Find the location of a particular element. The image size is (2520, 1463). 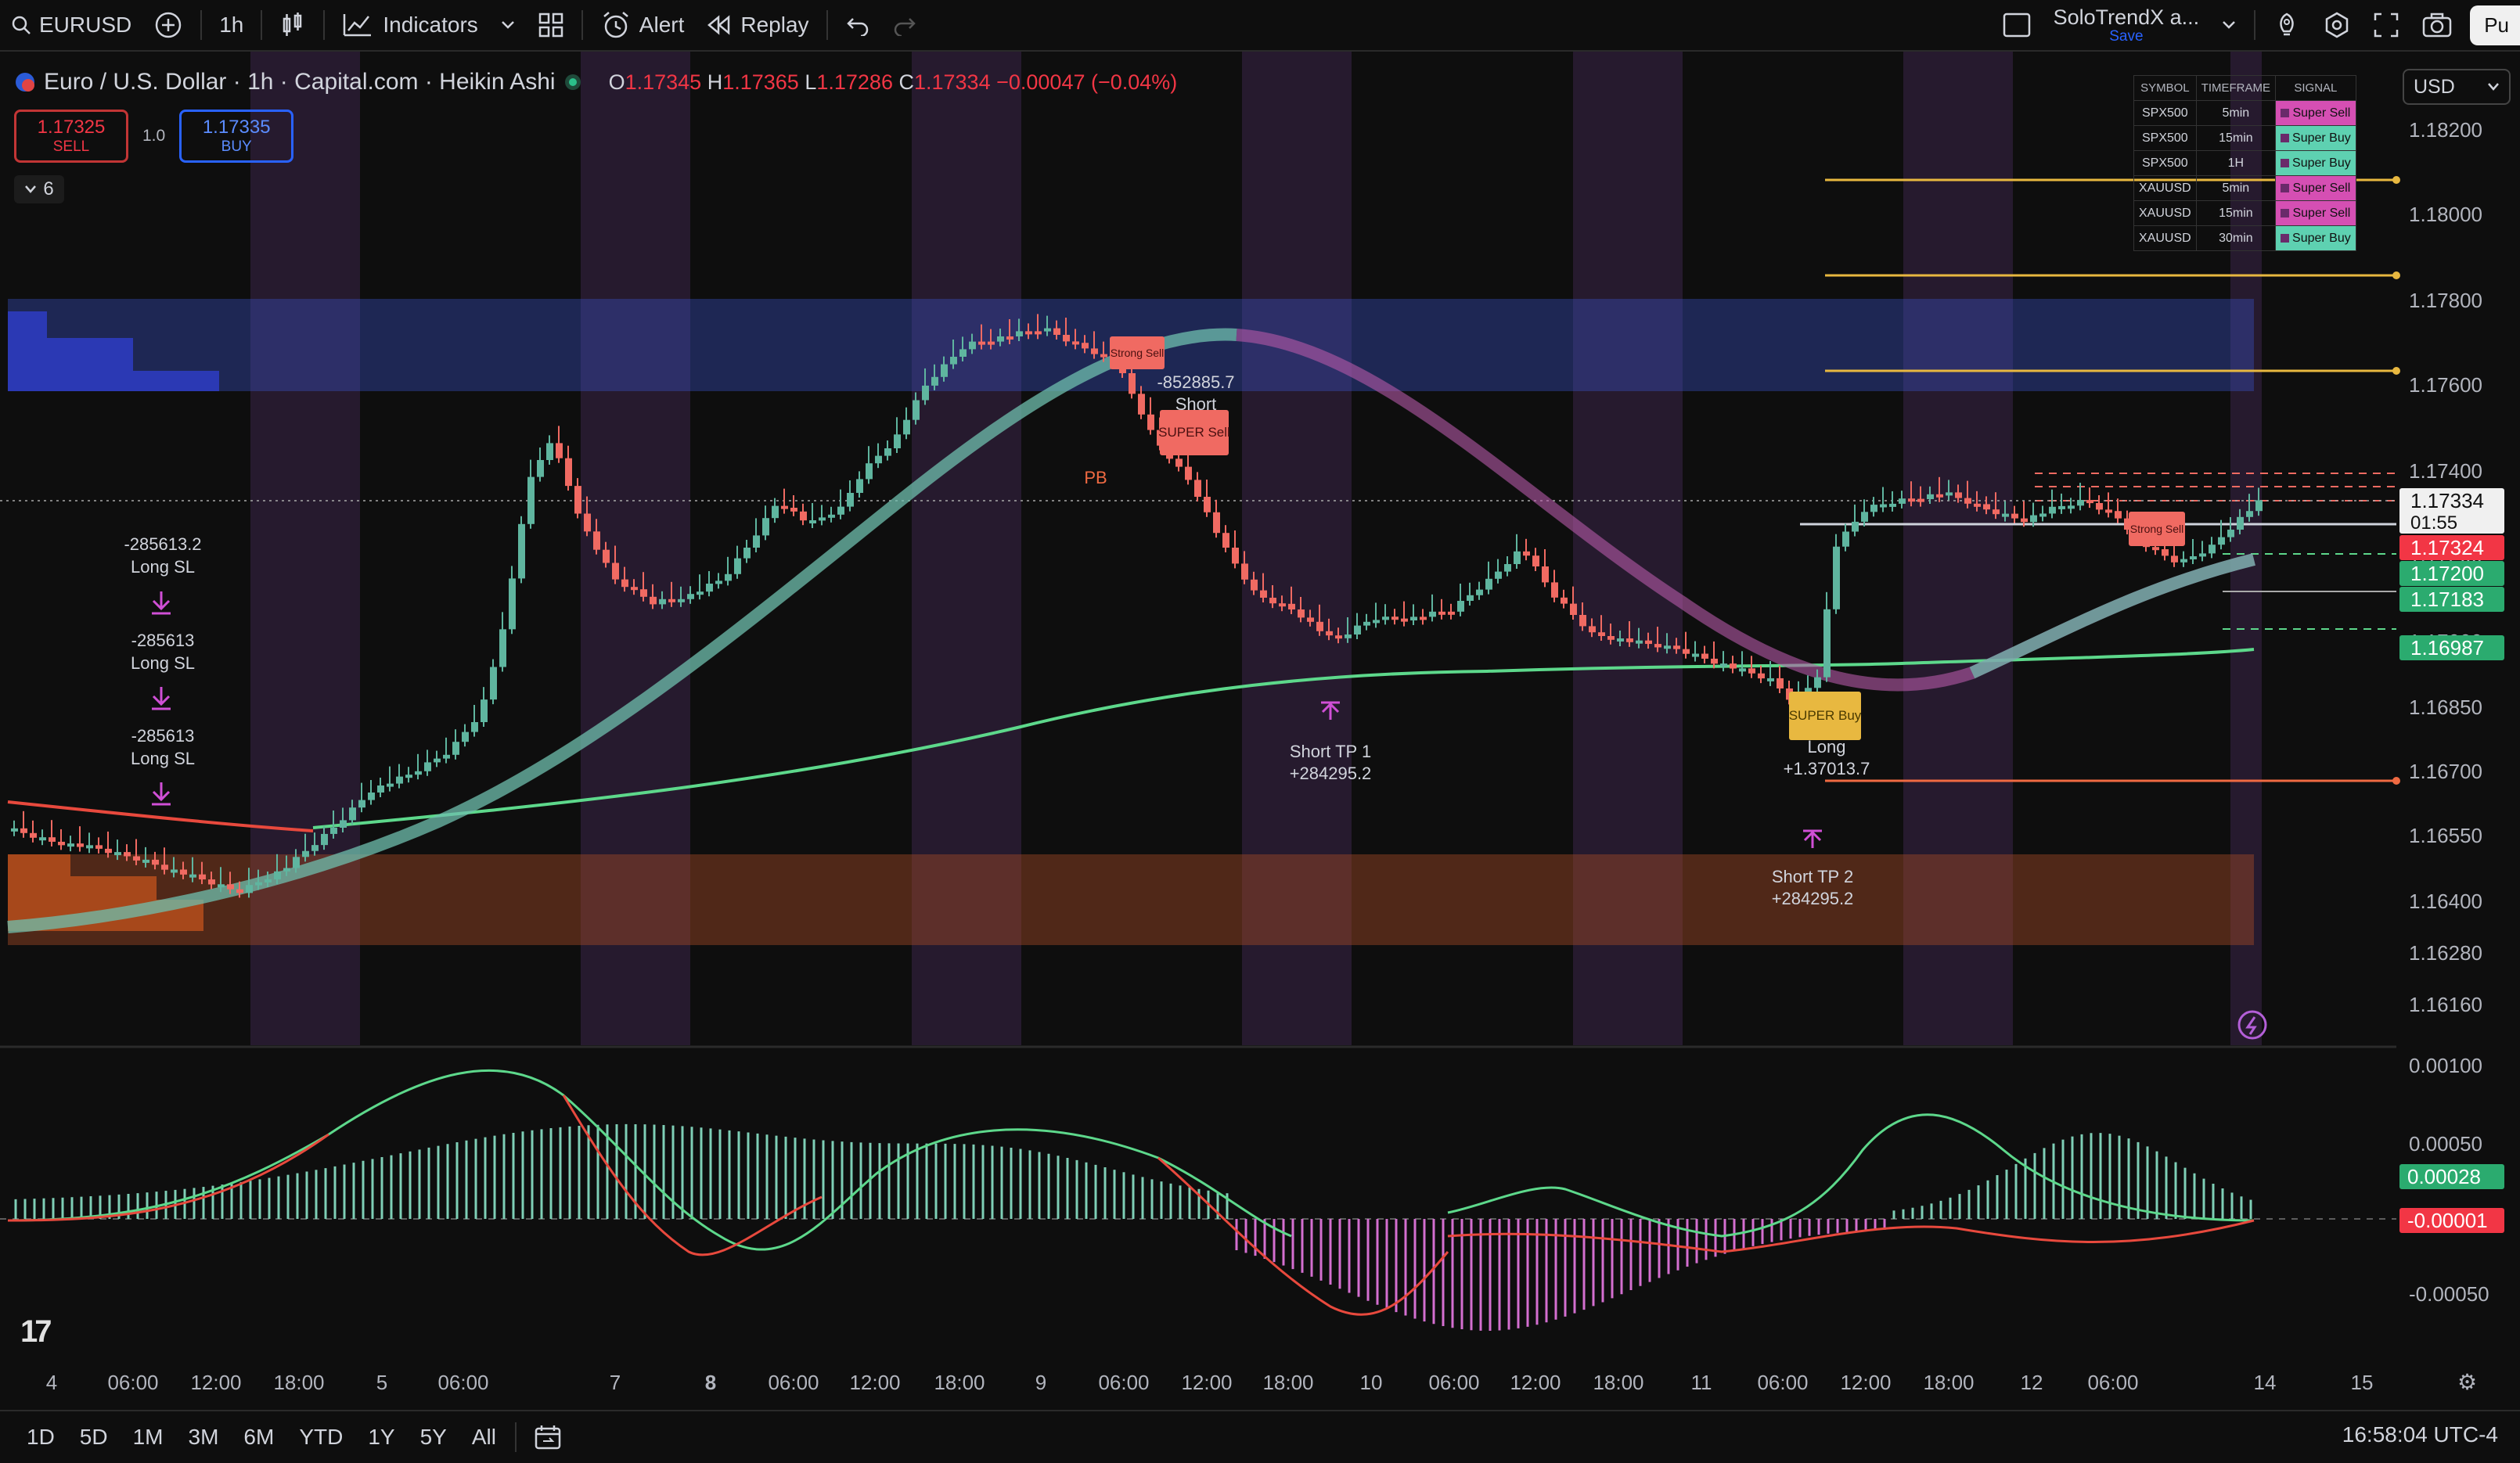

signal-text: Super Buy is located at coordinates (2321, 163).